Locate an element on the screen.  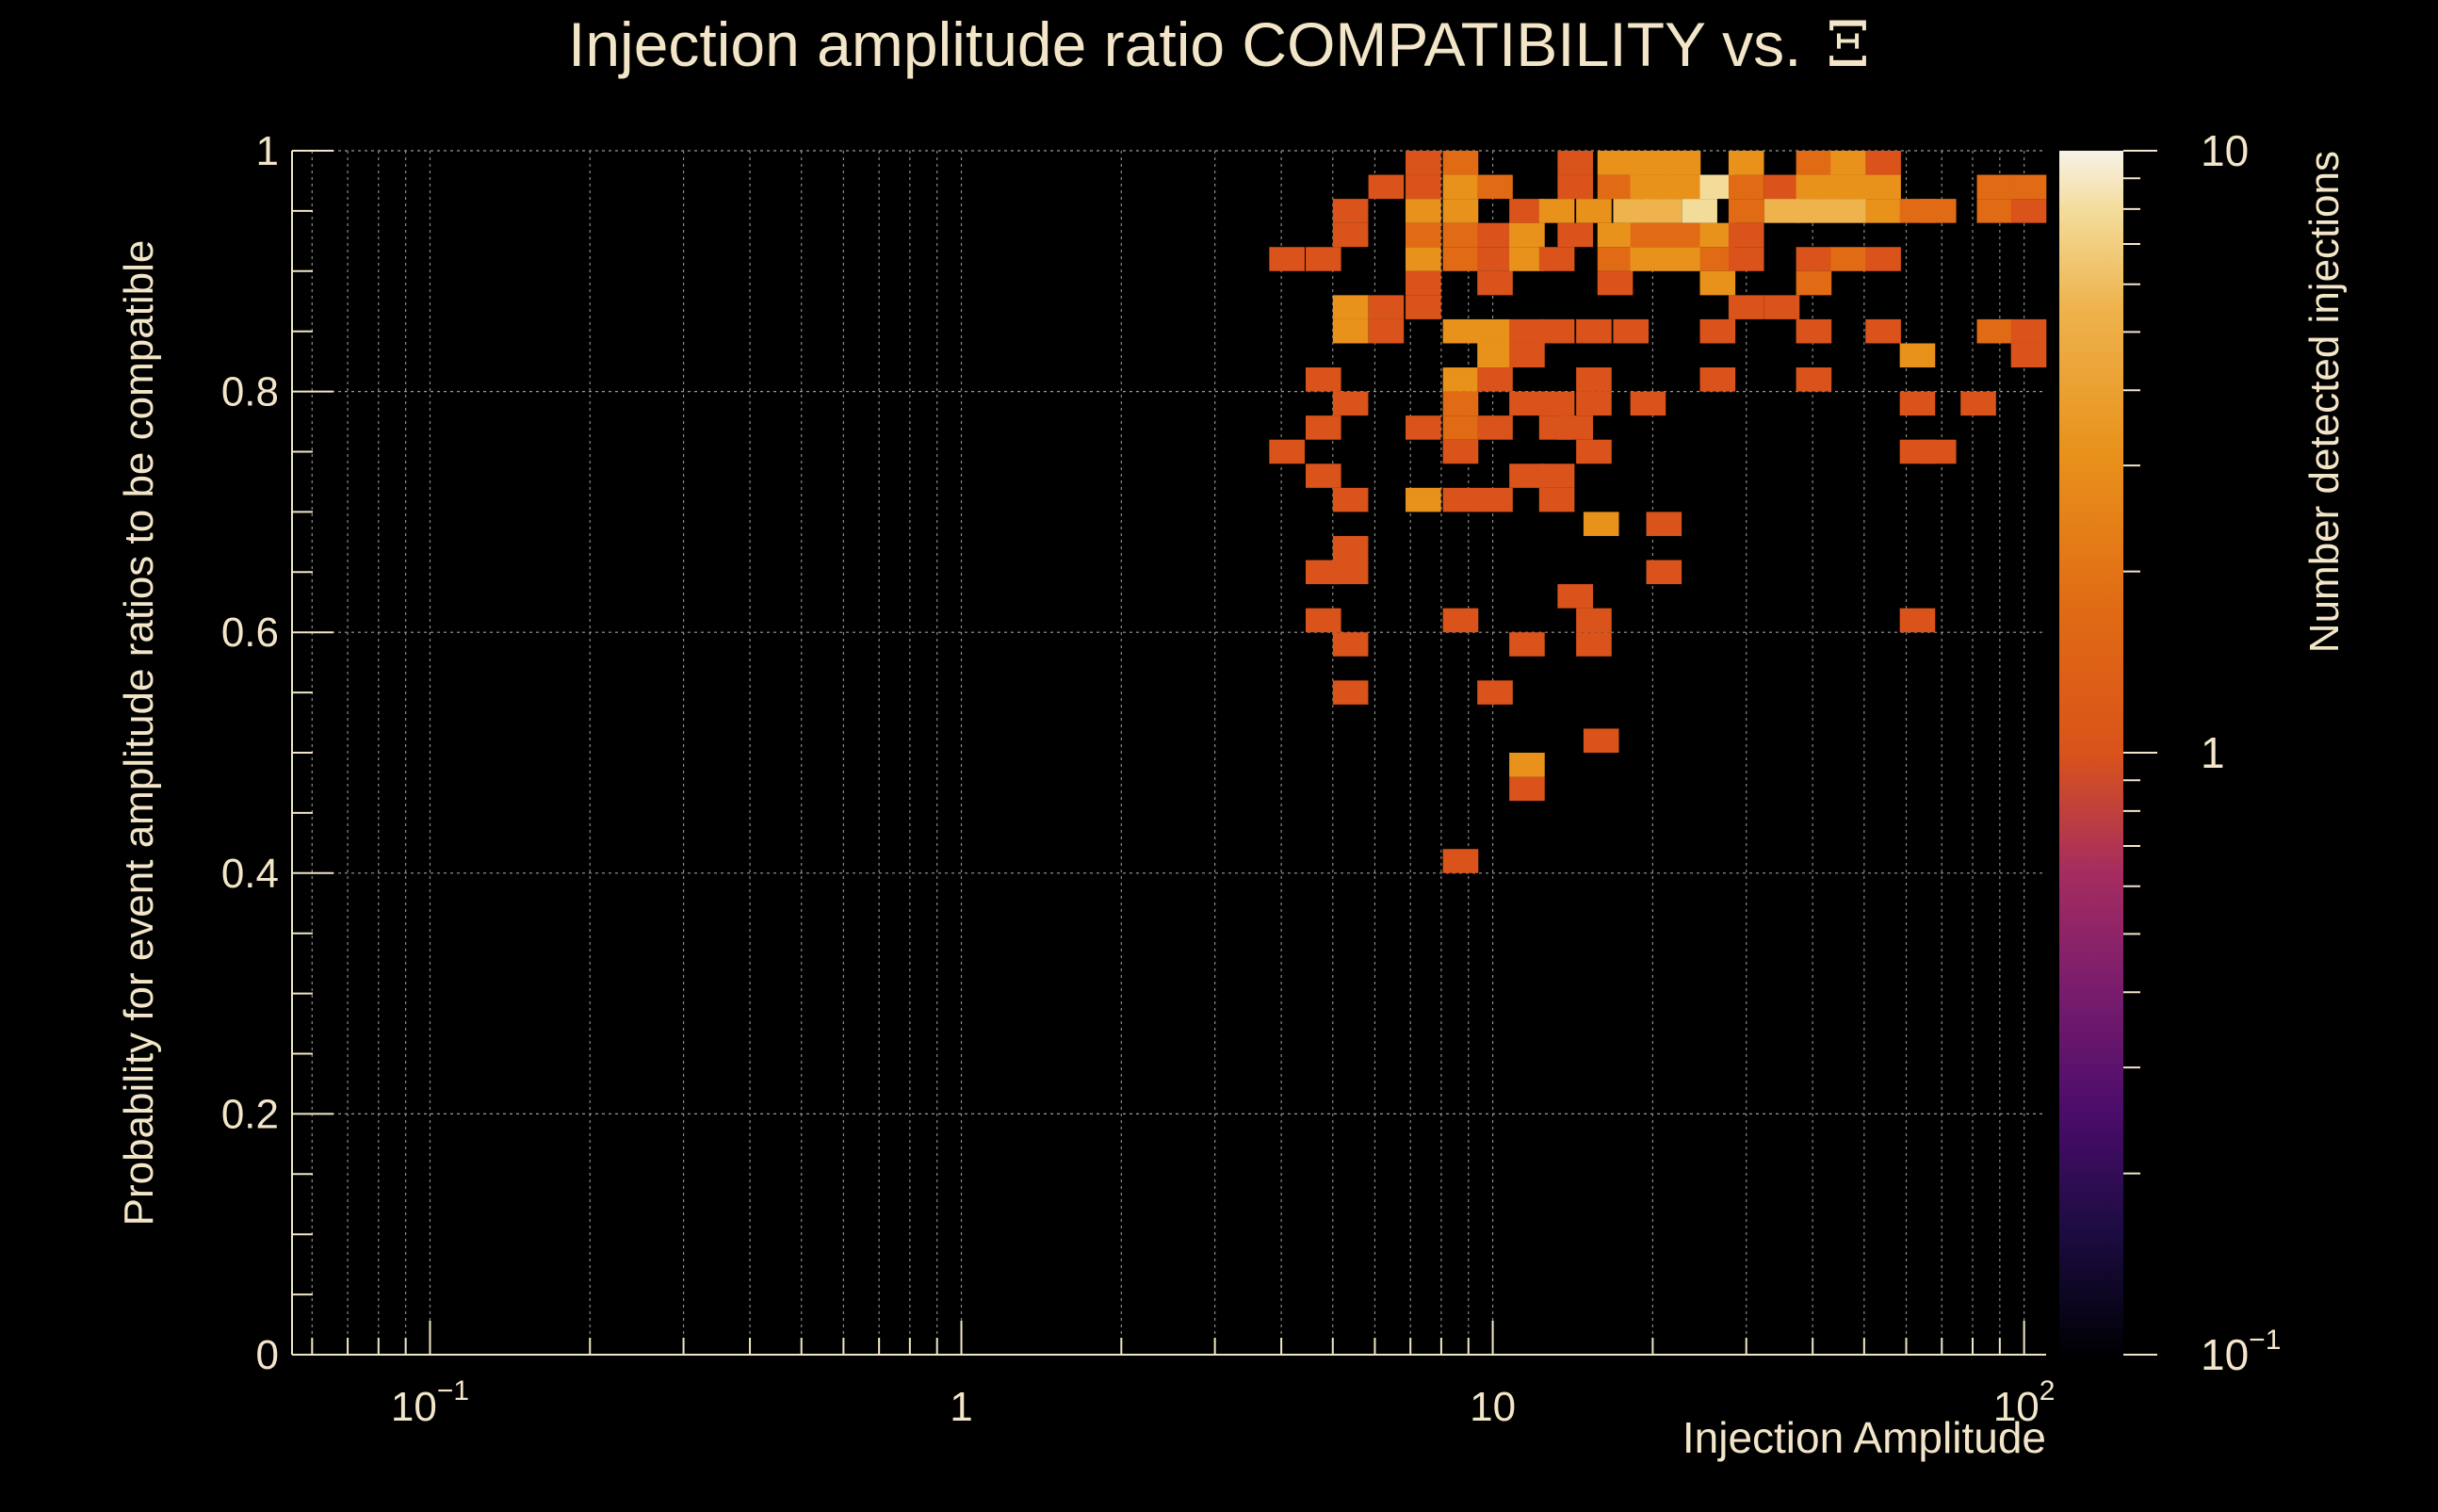
y-tick-label: 0 is located at coordinates (267, 1355).